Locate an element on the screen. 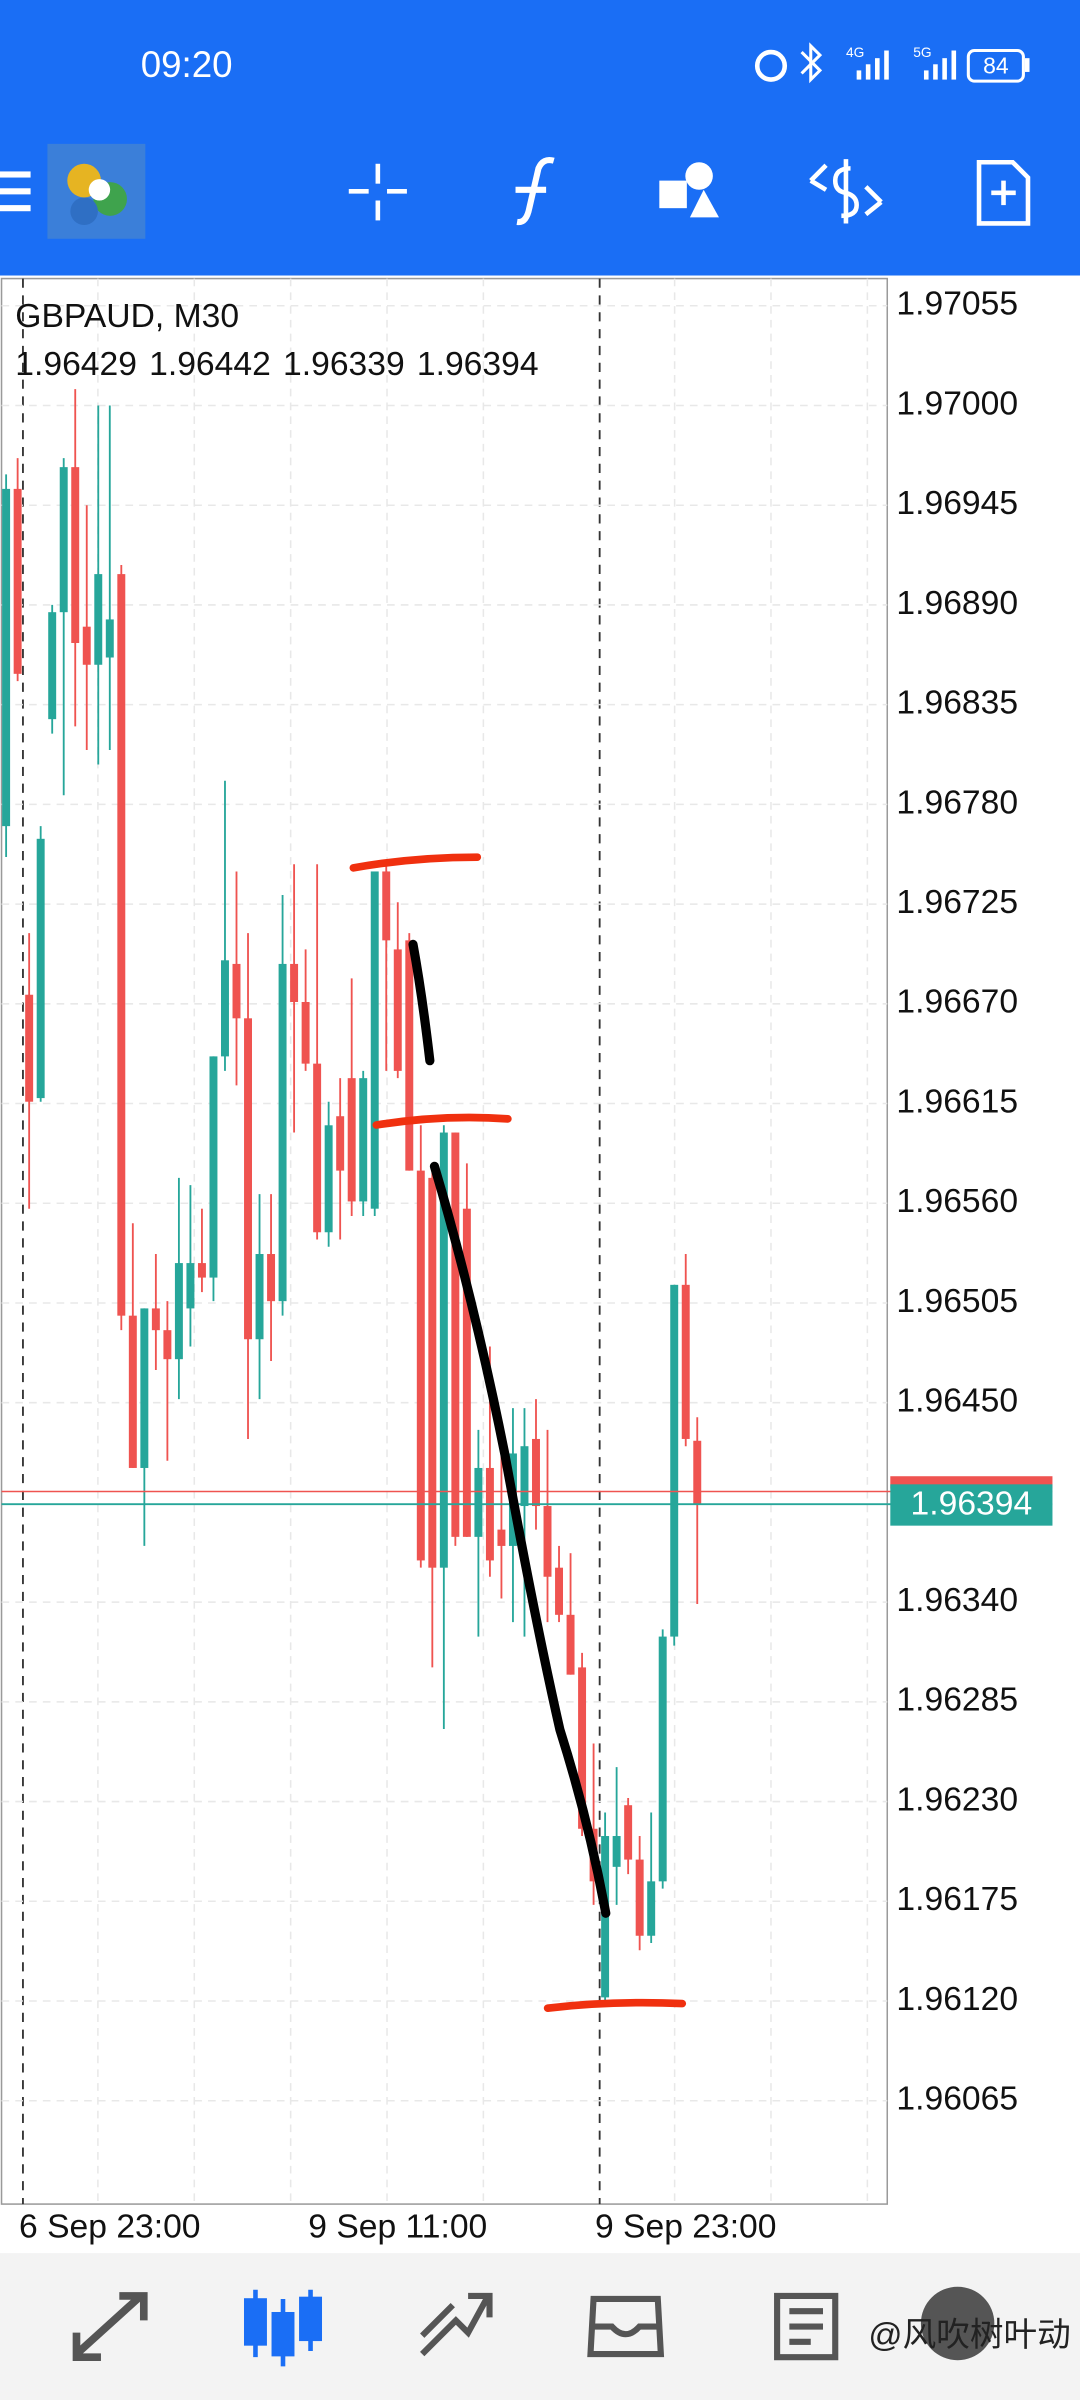 The width and height of the screenshot is (1080, 2400). battery-level: 84 is located at coordinates (996, 65).